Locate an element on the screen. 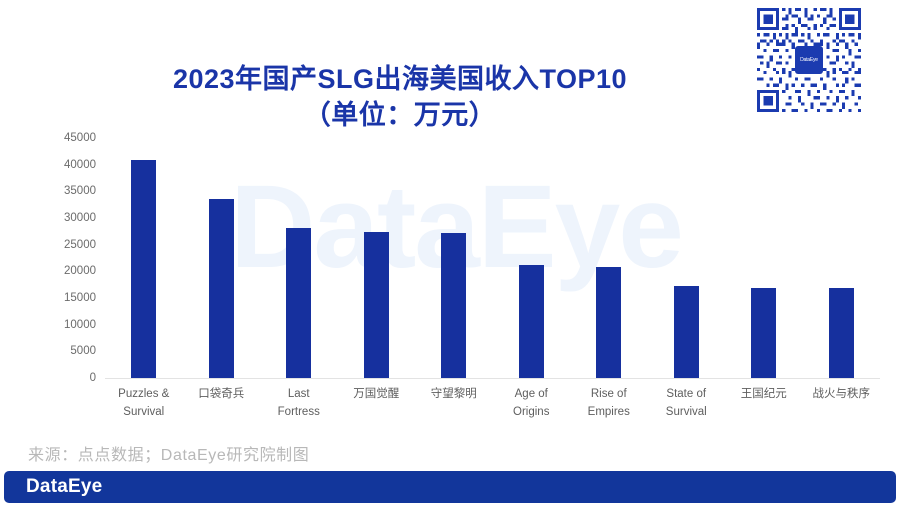 The width and height of the screenshot is (900, 506). y-tick-label: 0 is located at coordinates (92, 378).